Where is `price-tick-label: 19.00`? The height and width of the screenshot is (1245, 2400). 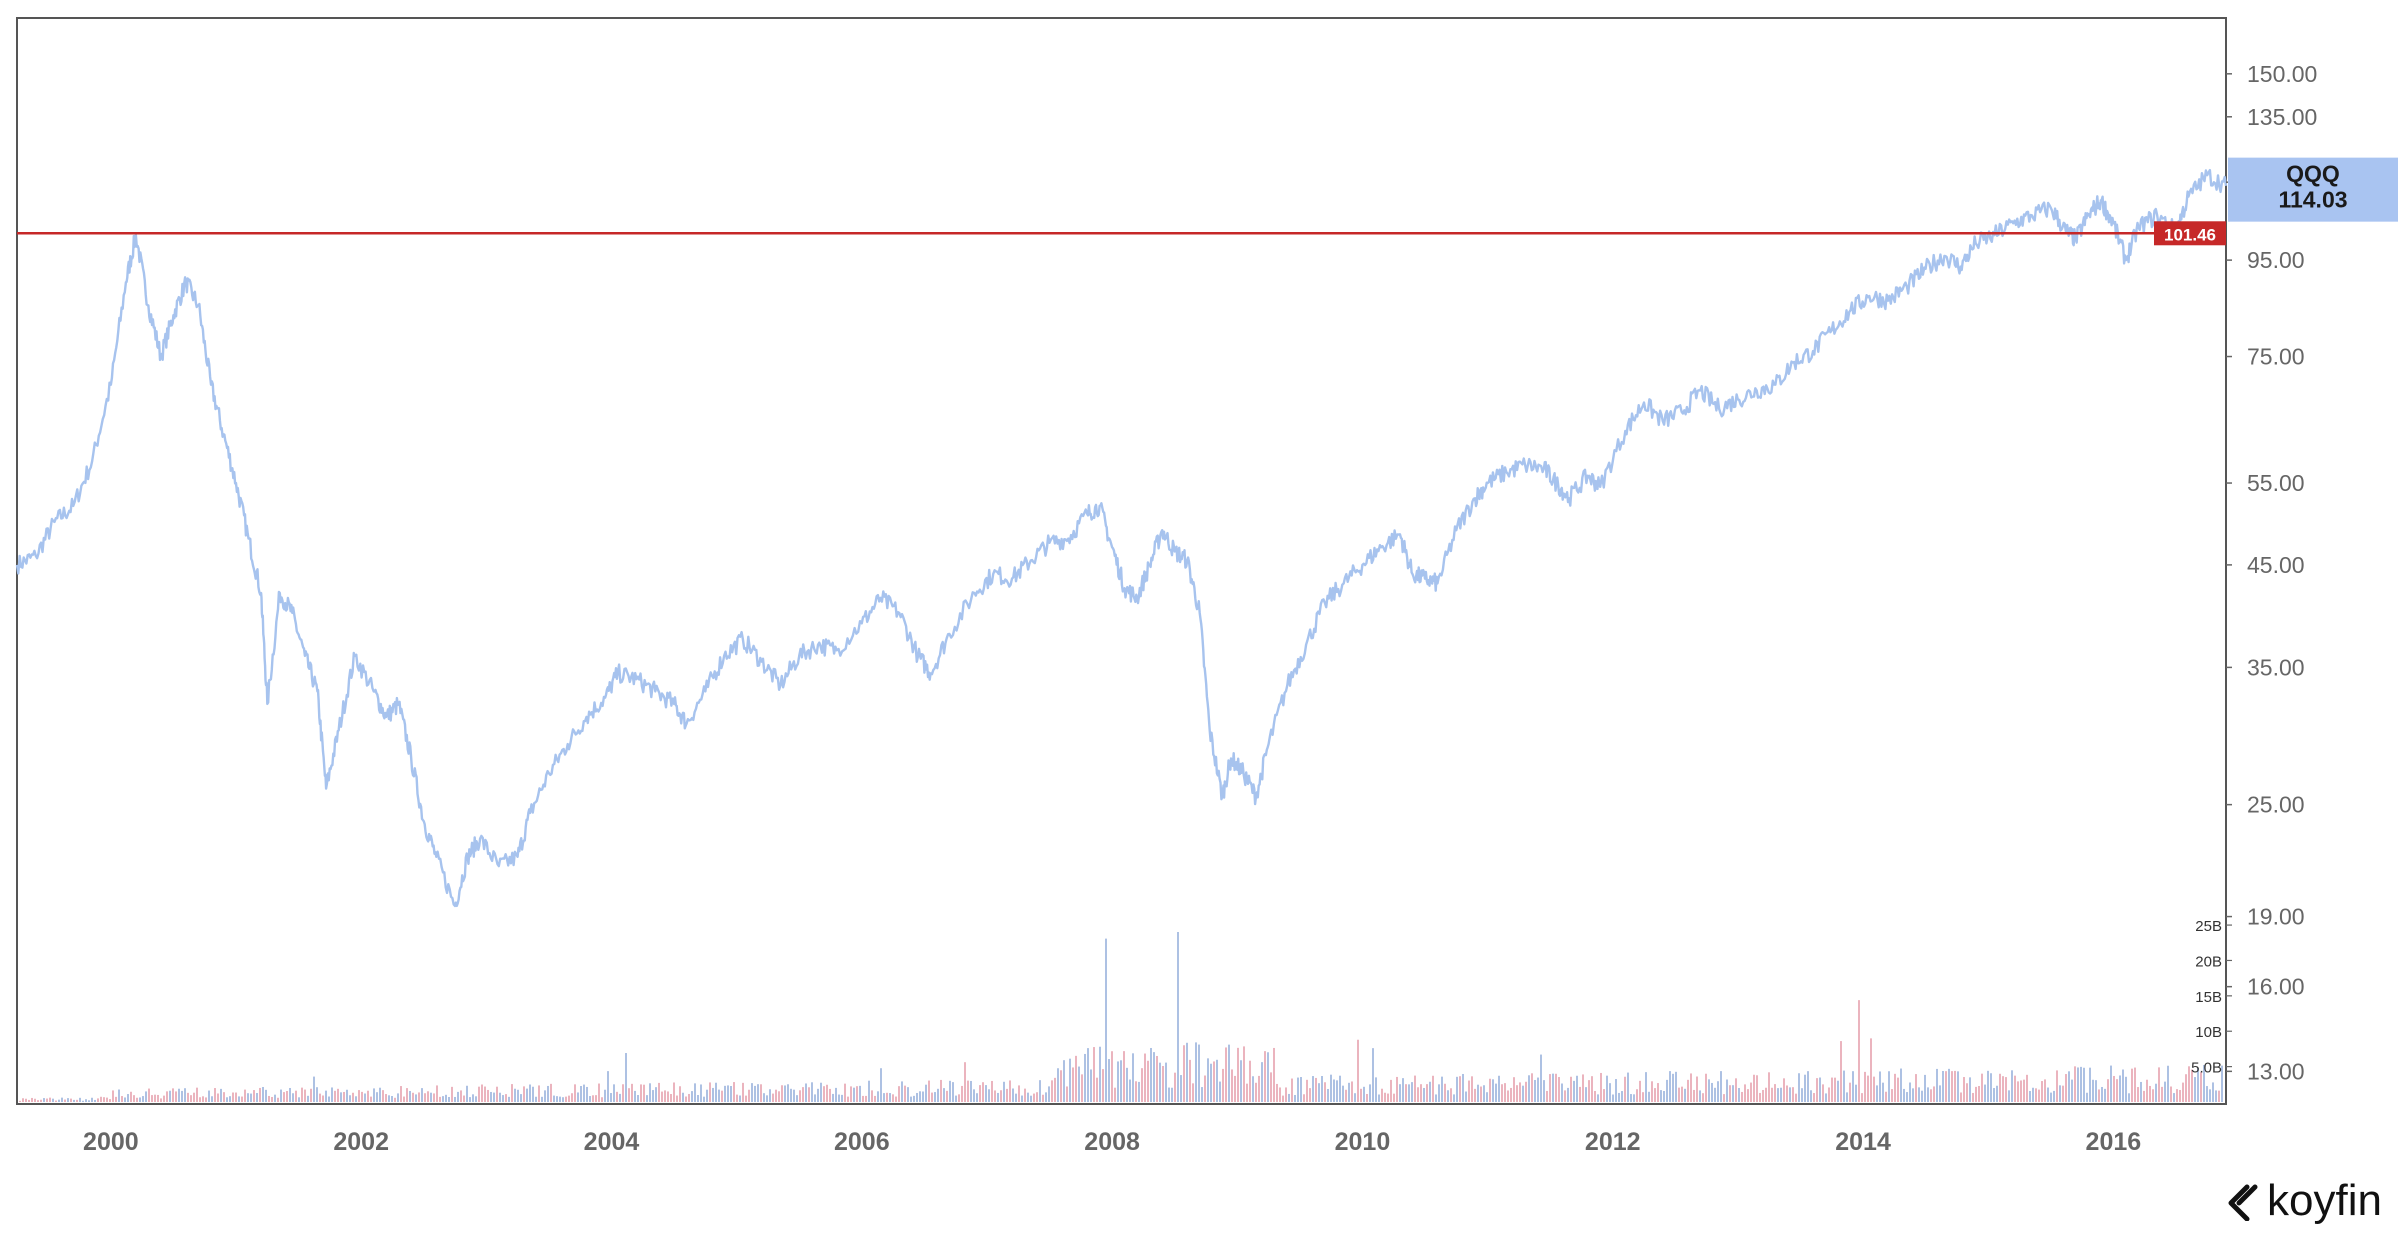 price-tick-label: 19.00 is located at coordinates (2276, 917).